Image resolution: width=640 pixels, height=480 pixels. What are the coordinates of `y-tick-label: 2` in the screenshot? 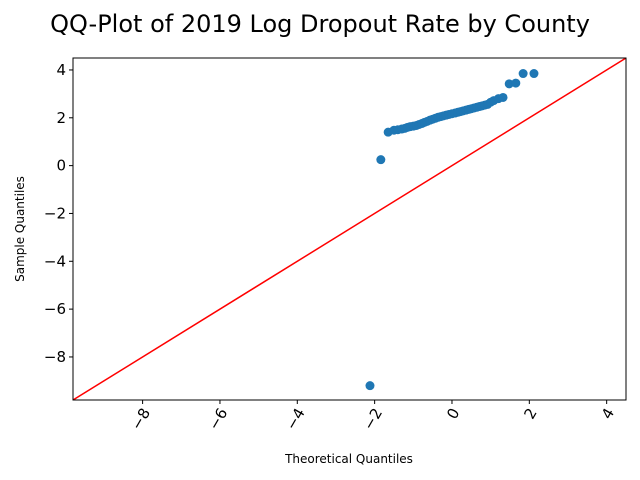 It's located at (61, 118).